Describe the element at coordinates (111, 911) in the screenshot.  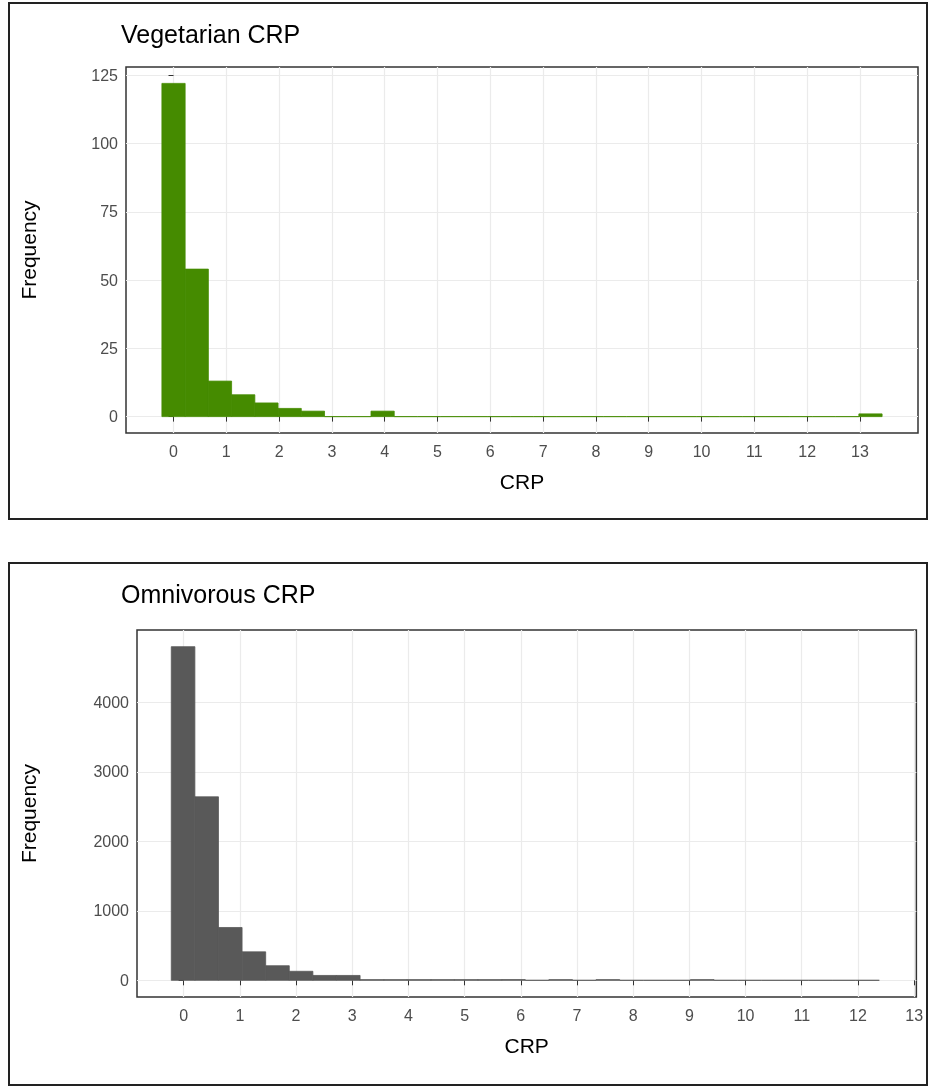
I see `y-tick-label: 1000` at that location.